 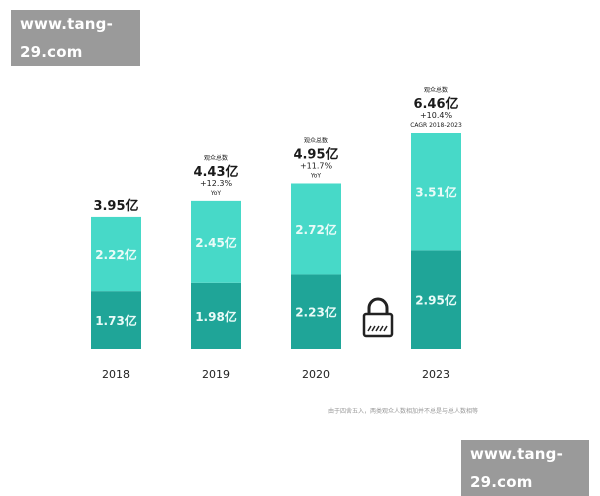 What do you see at coordinates (435, 104) in the screenshot?
I see `total-value-2023: 6.46亿` at bounding box center [435, 104].